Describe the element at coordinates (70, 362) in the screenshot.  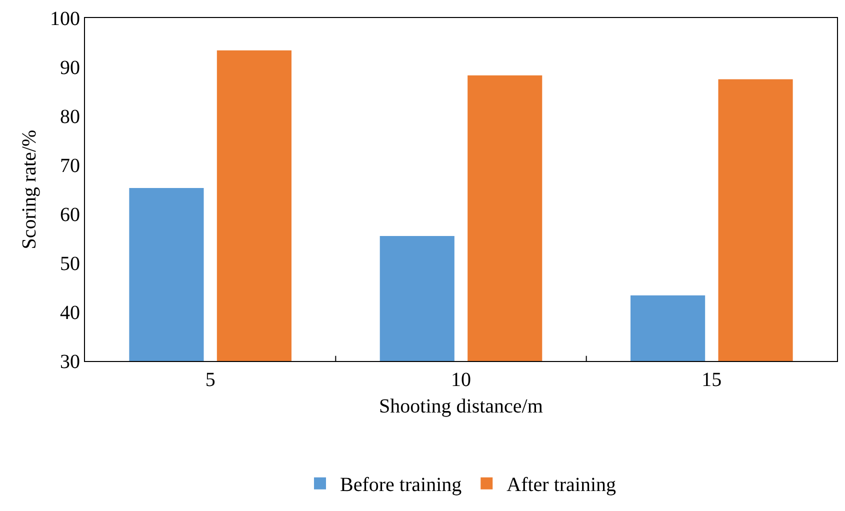
I see `y-tick-label: 30` at that location.